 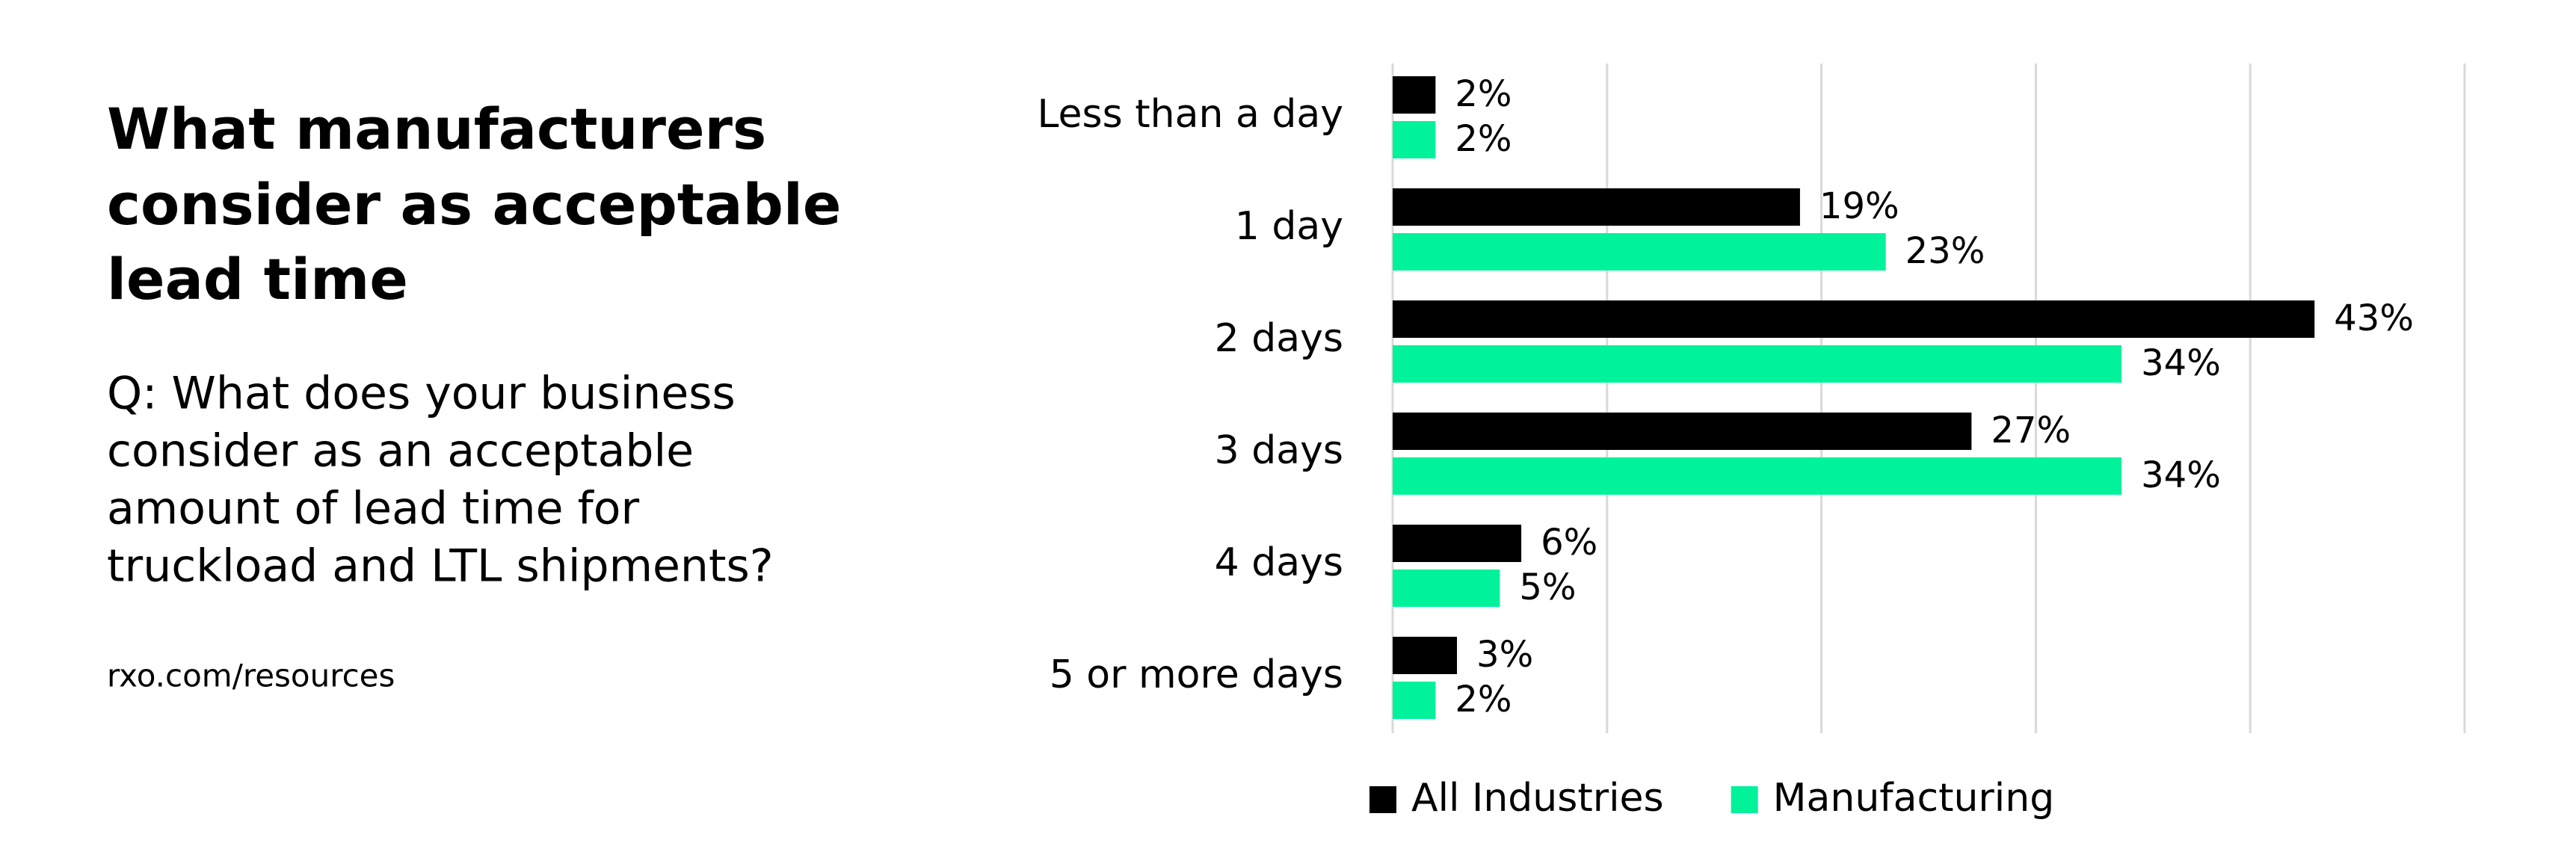 What do you see at coordinates (1504, 655) in the screenshot?
I see `value-label: 3%` at bounding box center [1504, 655].